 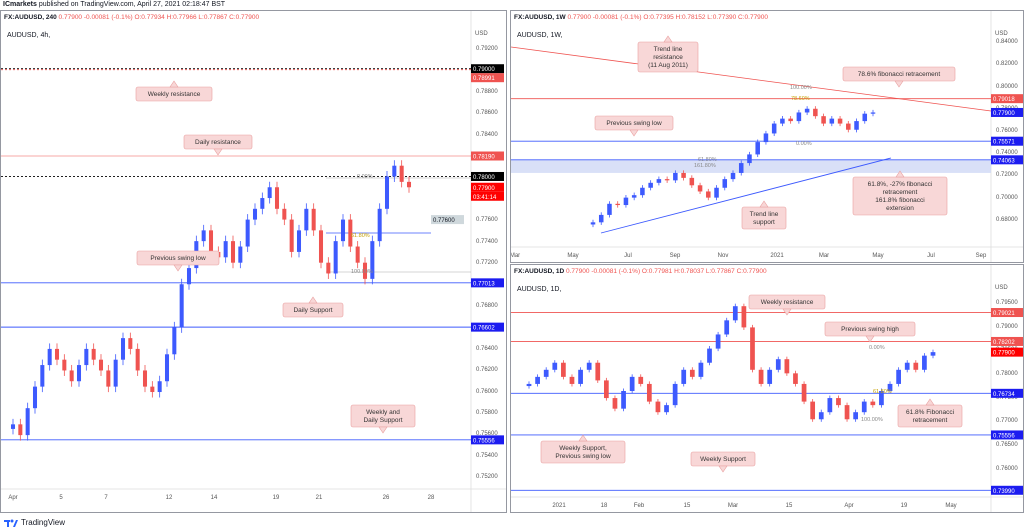 I want to click on currency-label: USD, so click(x=1001, y=288).